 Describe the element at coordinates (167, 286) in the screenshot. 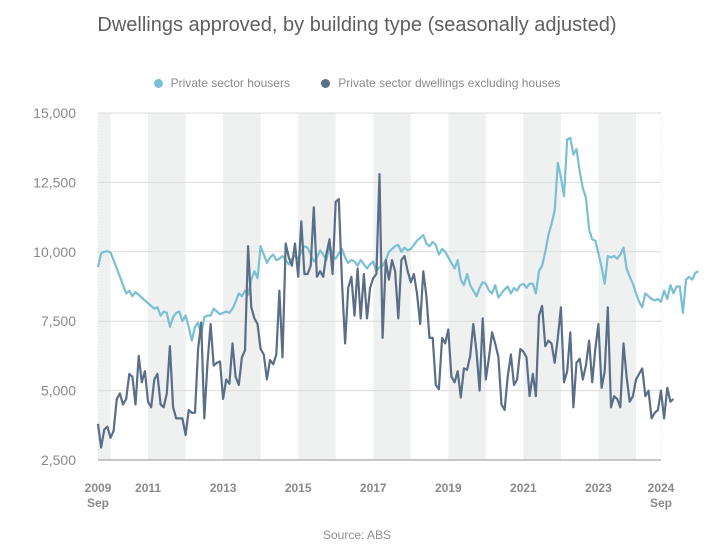

I see `year-band-2011` at that location.